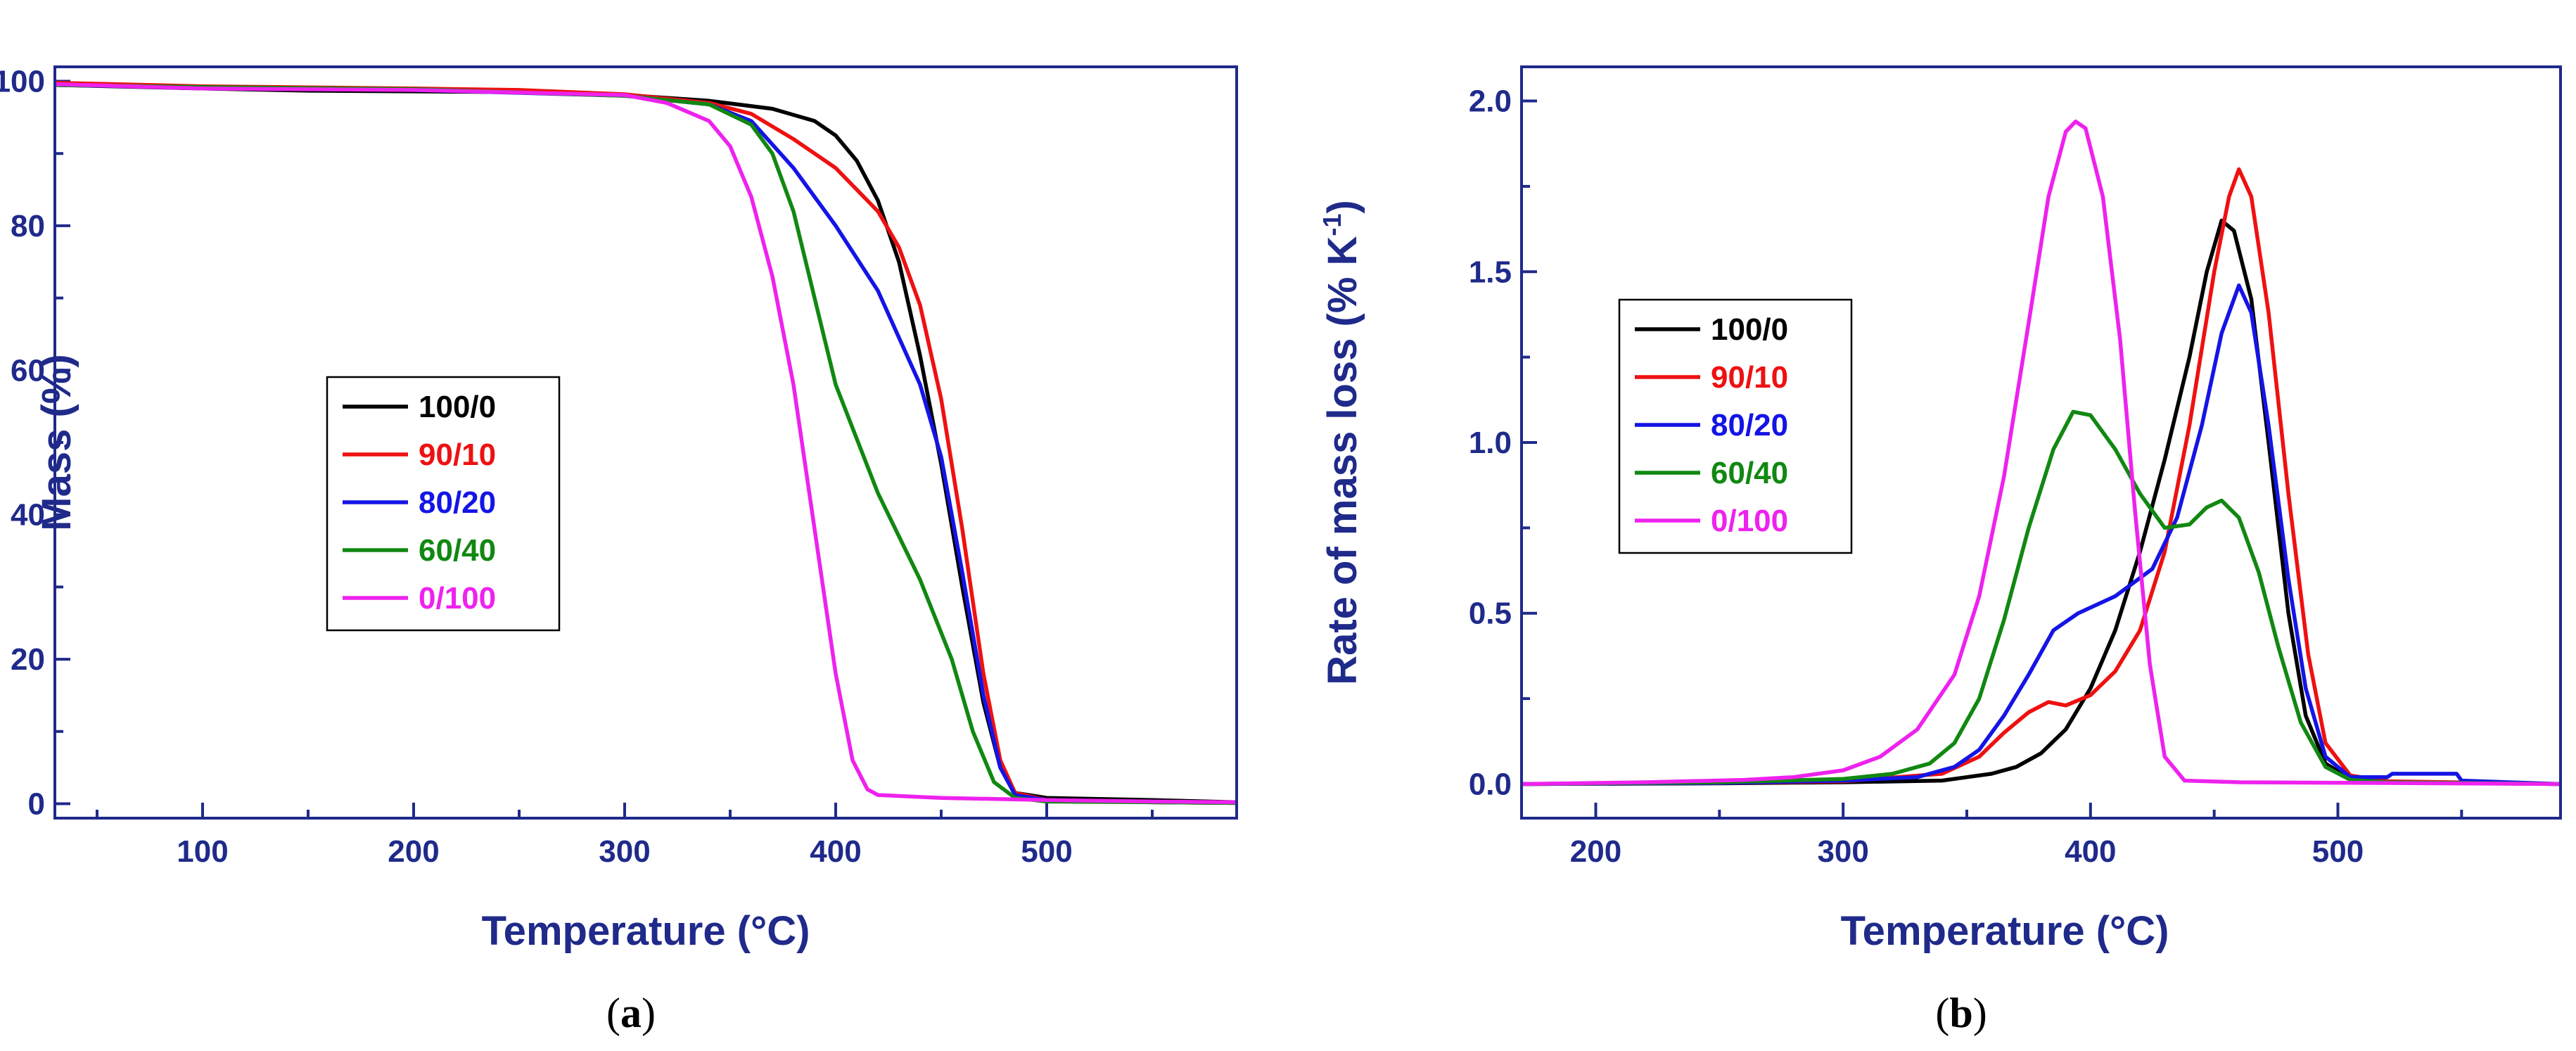  I want to click on panel-b-y-axis-title: Rate of mass loss (% K-1), so click(1341, 442).